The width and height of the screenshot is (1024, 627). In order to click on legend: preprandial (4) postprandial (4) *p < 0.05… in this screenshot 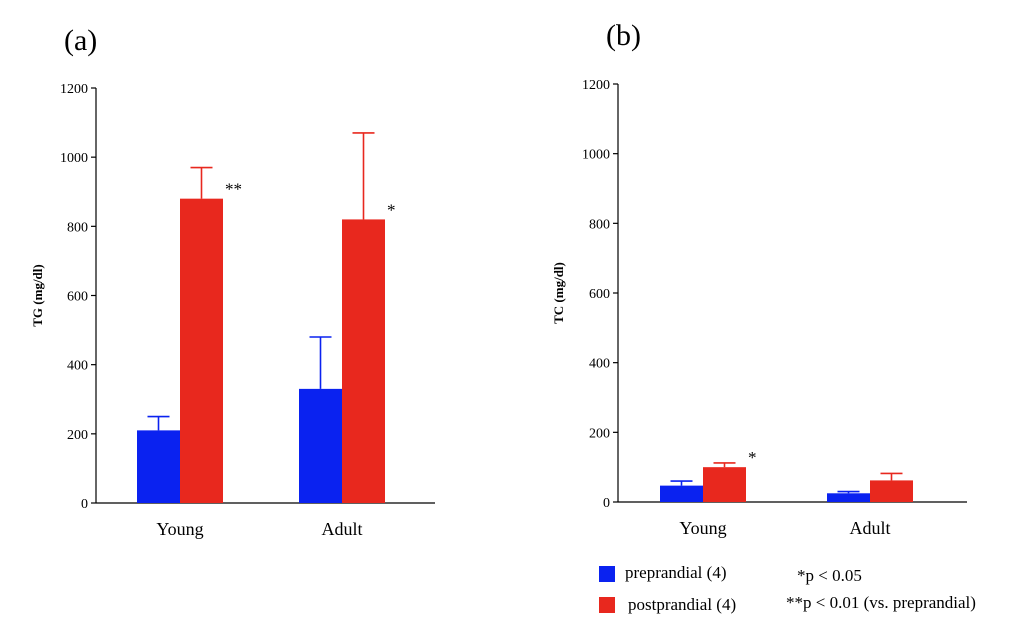, I will do `click(787, 588)`.